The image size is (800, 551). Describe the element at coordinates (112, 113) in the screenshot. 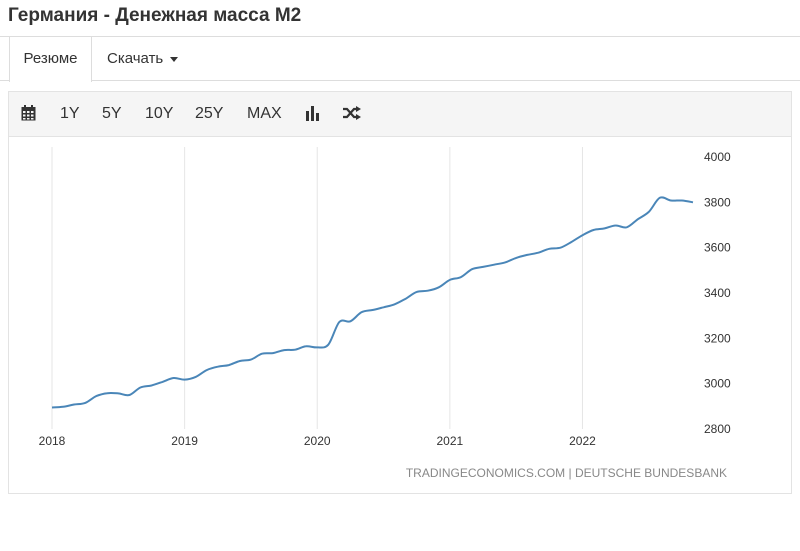

I see `range-5y-button: 5Y` at that location.